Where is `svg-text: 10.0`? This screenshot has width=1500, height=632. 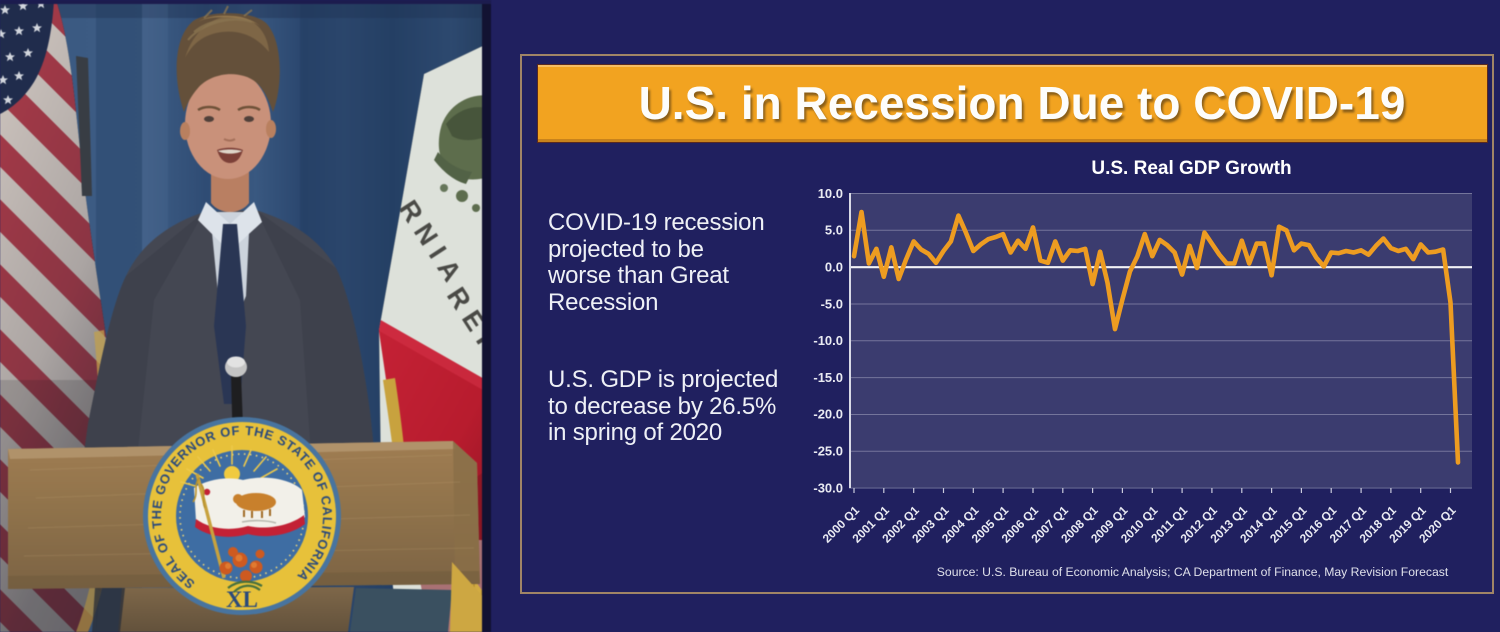
svg-text: 10.0 is located at coordinates (830, 193).